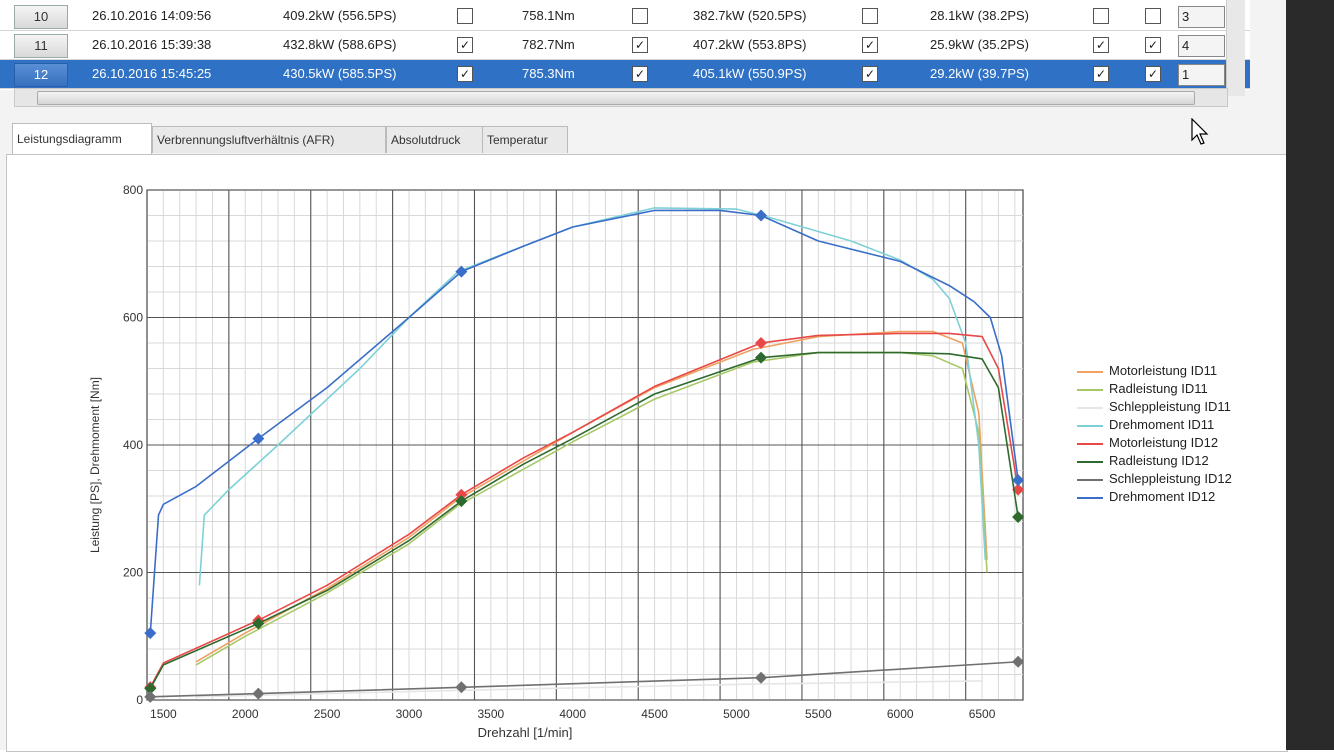 Image resolution: width=1334 pixels, height=752 pixels. What do you see at coordinates (1235, 48) in the screenshot?
I see `table-vertical-scrollbar` at bounding box center [1235, 48].